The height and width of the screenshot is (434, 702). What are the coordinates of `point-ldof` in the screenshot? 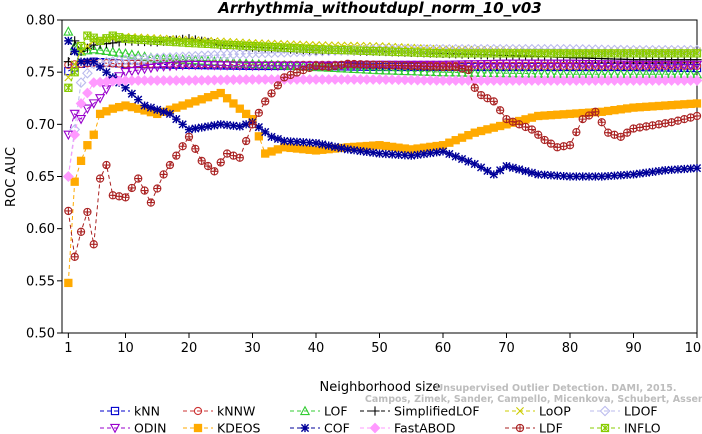 It's located at (81, 82).